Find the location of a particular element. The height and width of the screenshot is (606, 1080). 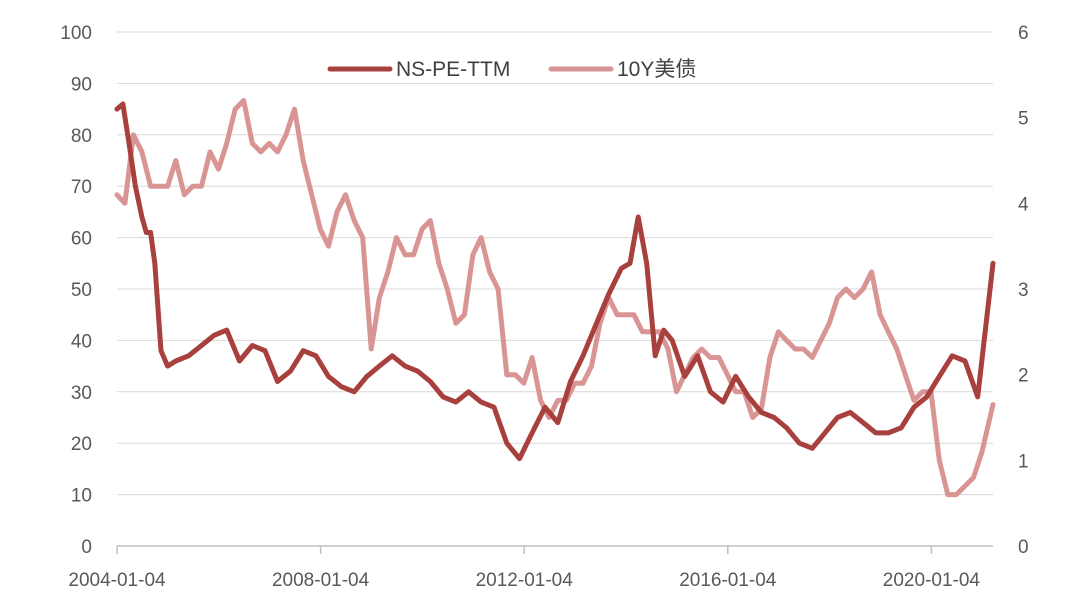

legend-label-ns-pe-ttm: NS-PE-TTM is located at coordinates (453, 69).